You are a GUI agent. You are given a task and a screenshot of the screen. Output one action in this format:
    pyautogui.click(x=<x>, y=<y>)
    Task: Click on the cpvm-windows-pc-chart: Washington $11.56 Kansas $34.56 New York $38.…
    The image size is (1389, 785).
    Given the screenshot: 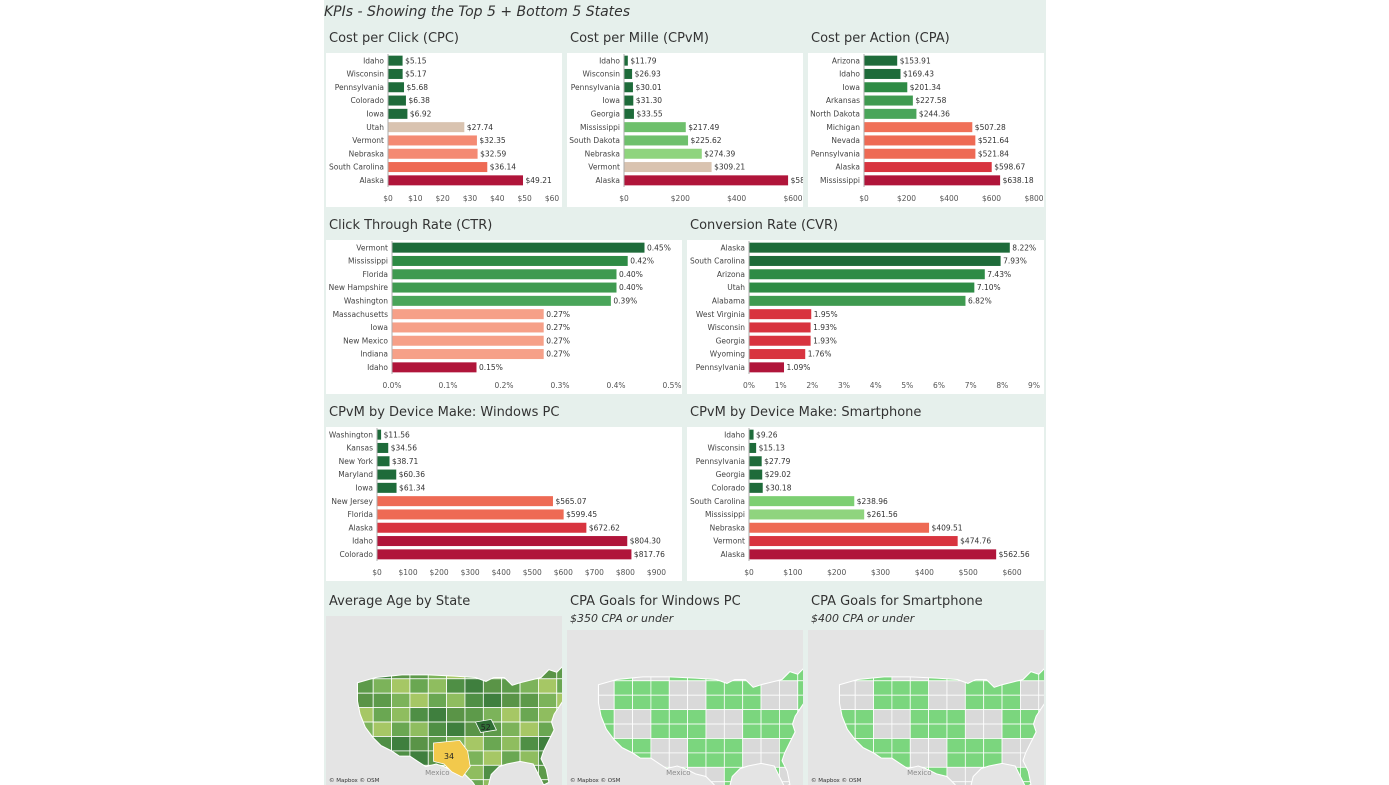 What is the action you would take?
    pyautogui.click(x=504, y=504)
    